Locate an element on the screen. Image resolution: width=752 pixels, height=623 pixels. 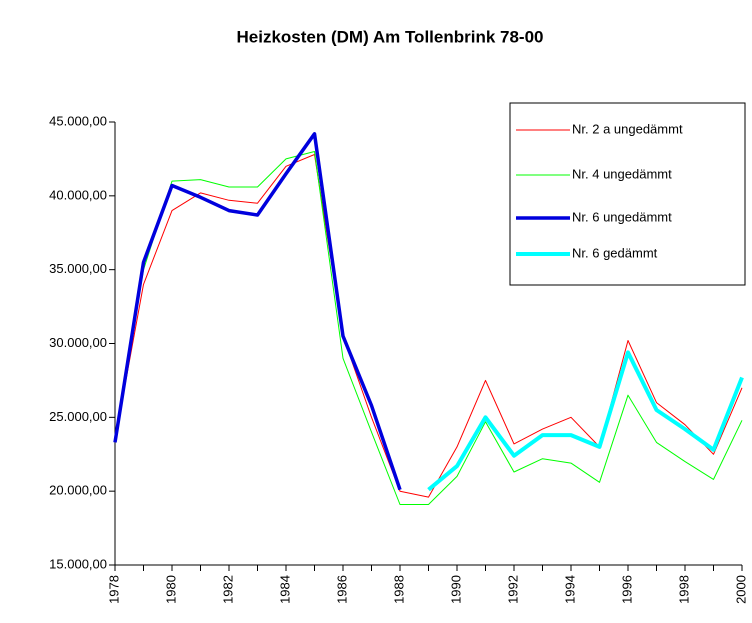
x-tick-label: 1994 is located at coordinates (569, 589).